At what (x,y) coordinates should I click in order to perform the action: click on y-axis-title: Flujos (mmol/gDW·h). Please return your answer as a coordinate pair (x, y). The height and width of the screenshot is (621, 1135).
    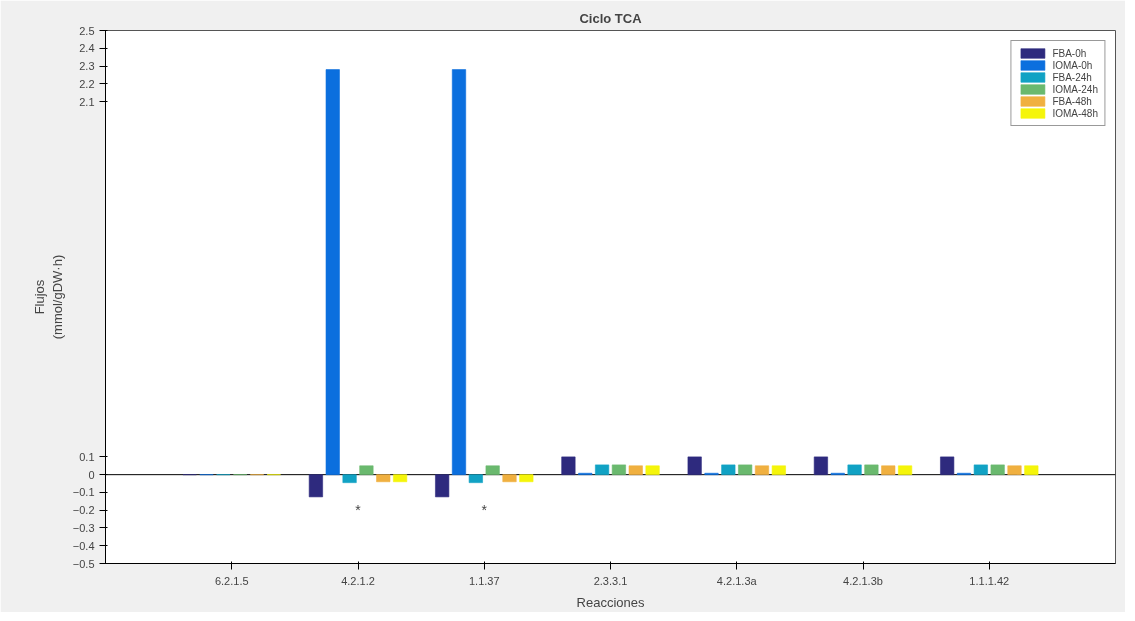
    Looking at the image, I should click on (48, 297).